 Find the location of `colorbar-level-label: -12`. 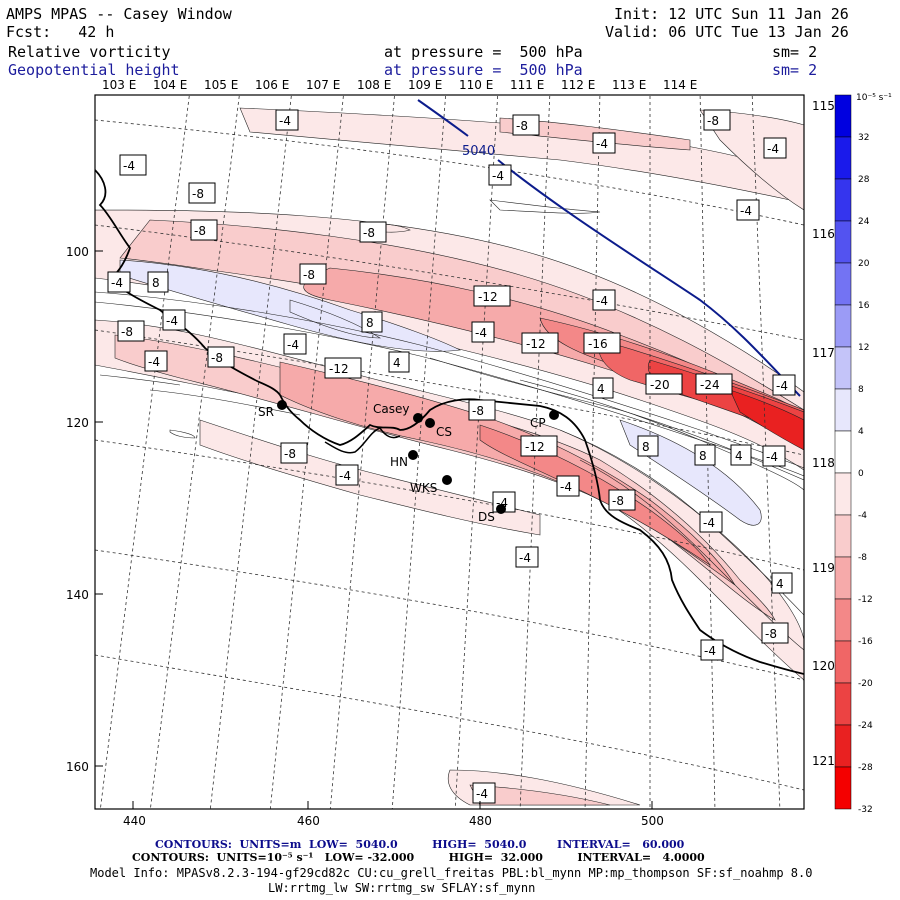

colorbar-level-label: -12 is located at coordinates (865, 600).